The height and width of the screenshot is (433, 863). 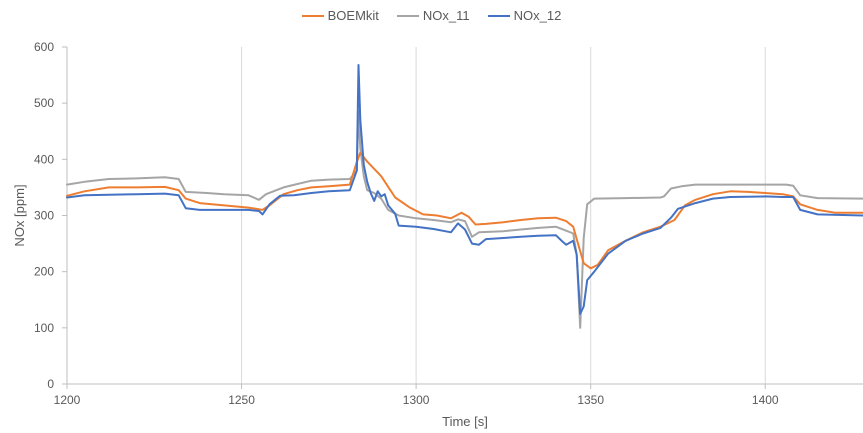 I want to click on y-tick-label-500: 500, so click(x=44, y=103).